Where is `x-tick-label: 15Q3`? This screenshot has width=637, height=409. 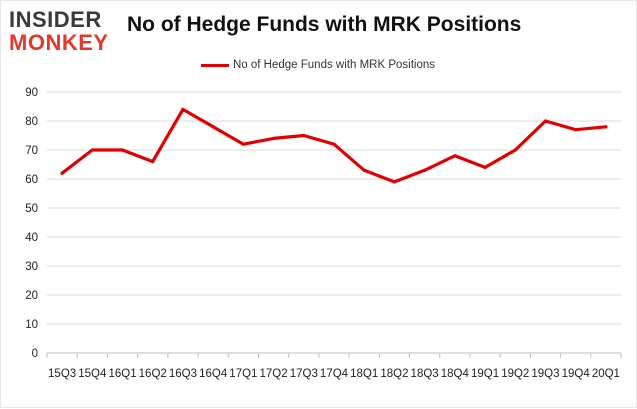
x-tick-label: 15Q3 is located at coordinates (62, 374).